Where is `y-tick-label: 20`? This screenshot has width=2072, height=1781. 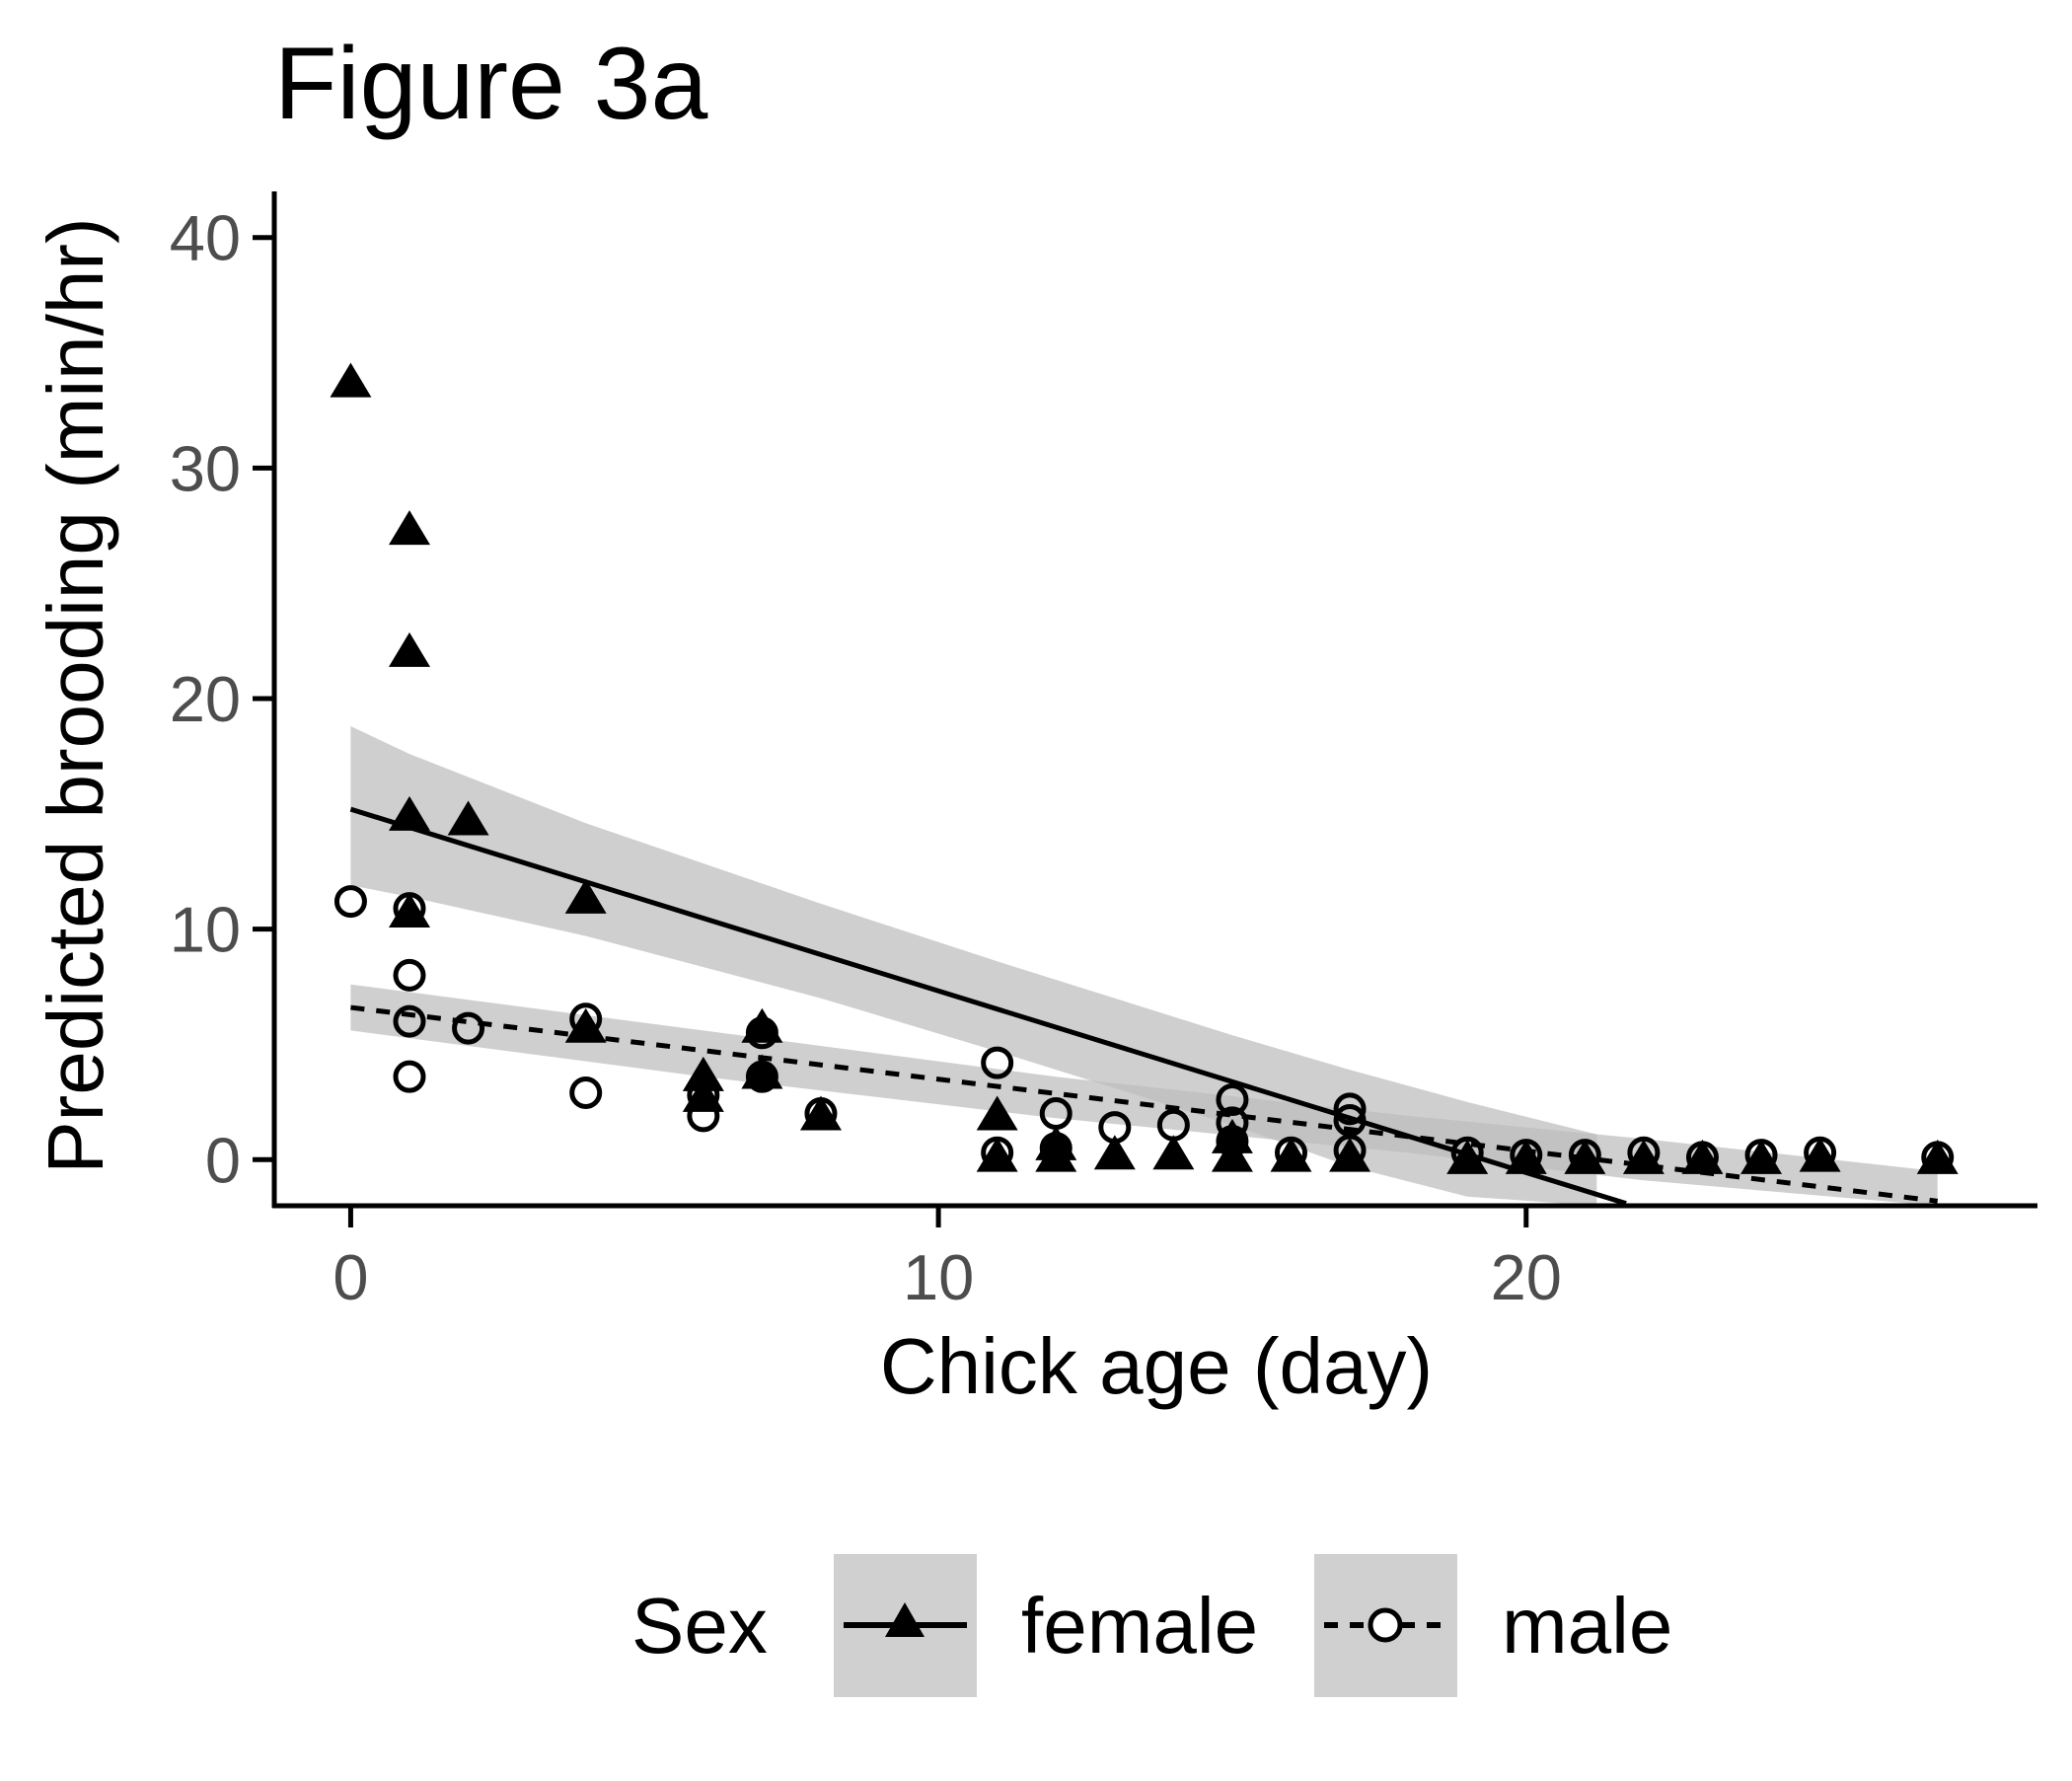
y-tick-label: 20 is located at coordinates (205, 699).